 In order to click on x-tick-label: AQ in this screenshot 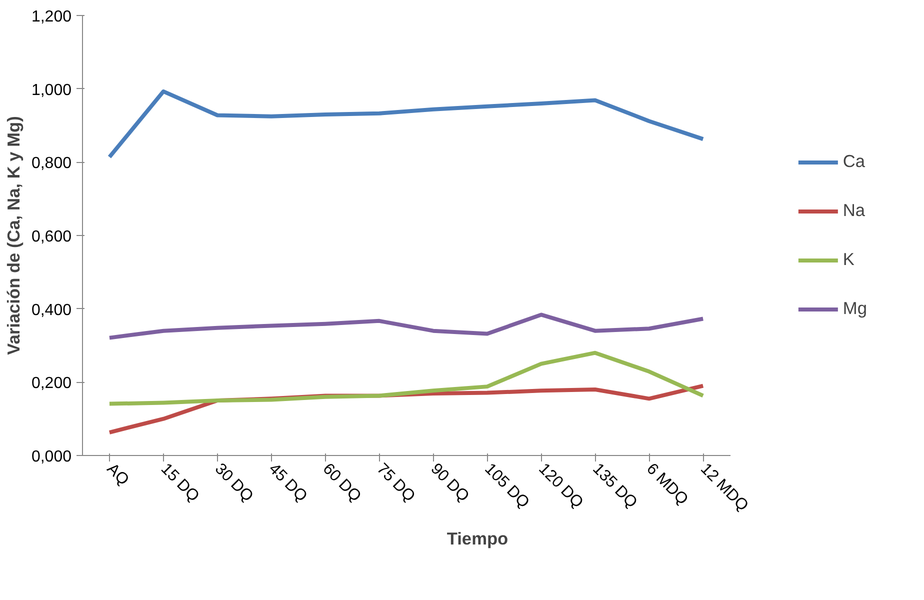, I will do `click(117, 474)`.